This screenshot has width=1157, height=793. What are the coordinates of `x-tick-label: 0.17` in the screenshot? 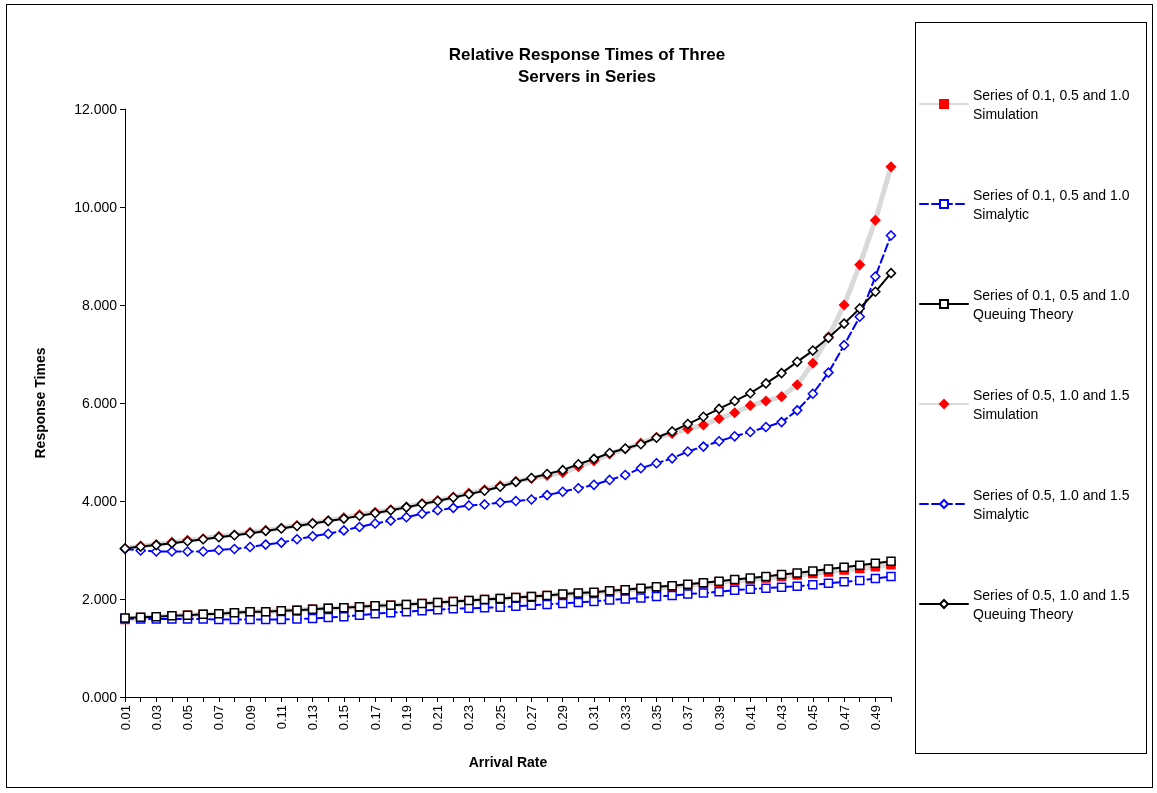 It's located at (375, 718).